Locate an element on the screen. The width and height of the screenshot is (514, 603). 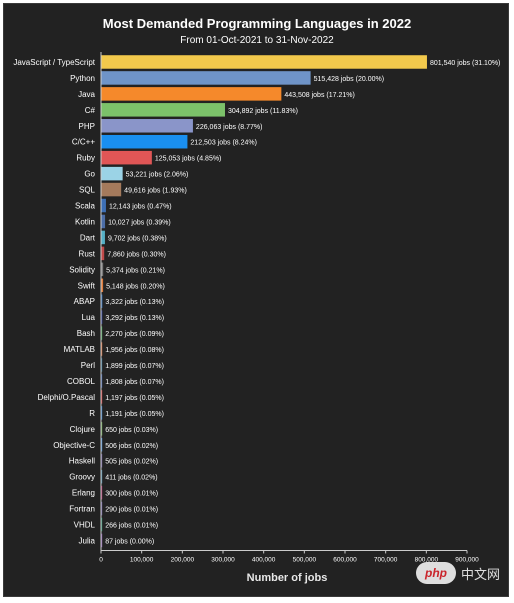
category-label: Haskell is located at coordinates (82, 461).